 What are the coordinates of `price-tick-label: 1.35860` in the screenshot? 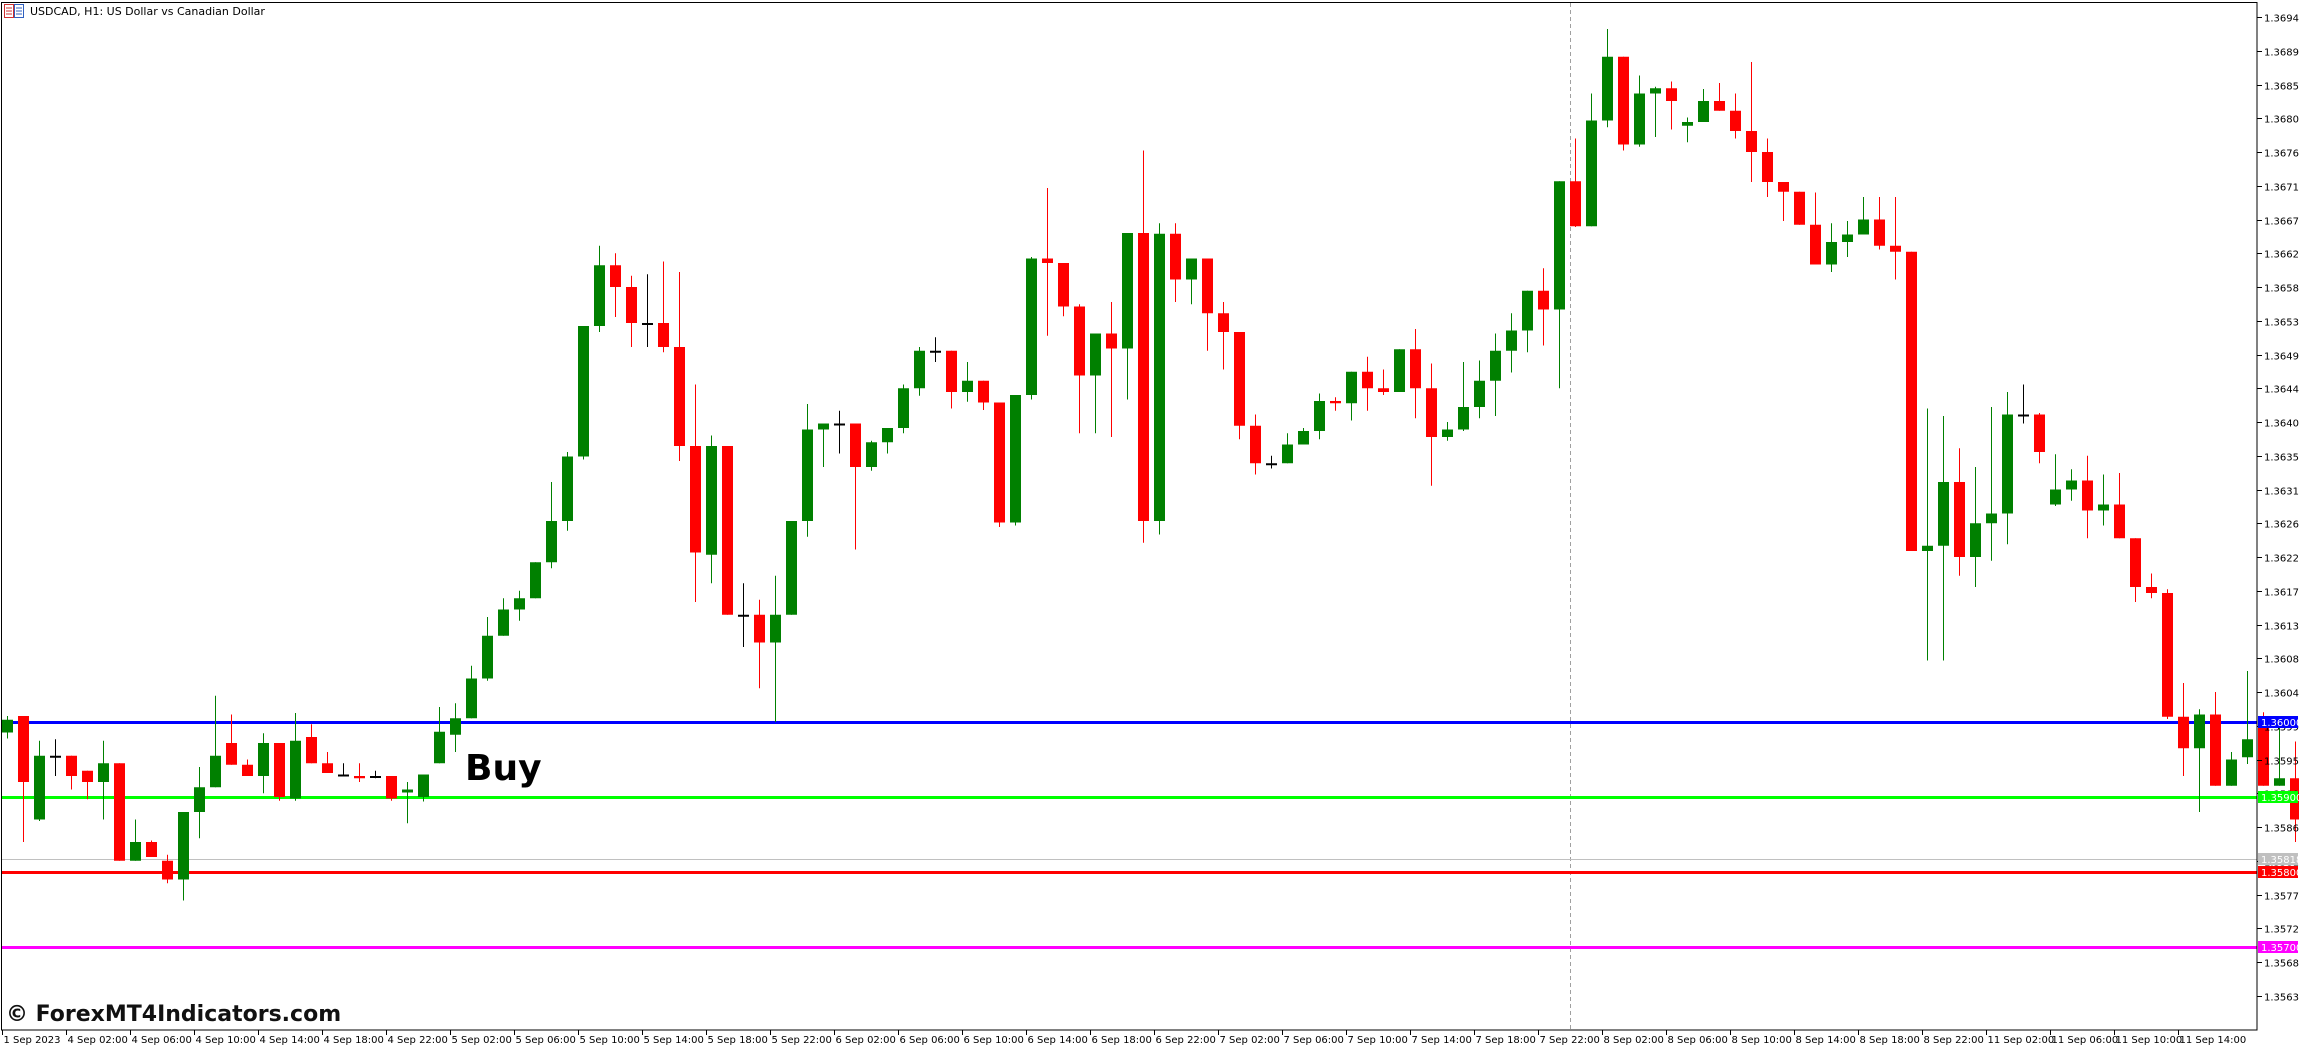 It's located at (2281, 829).